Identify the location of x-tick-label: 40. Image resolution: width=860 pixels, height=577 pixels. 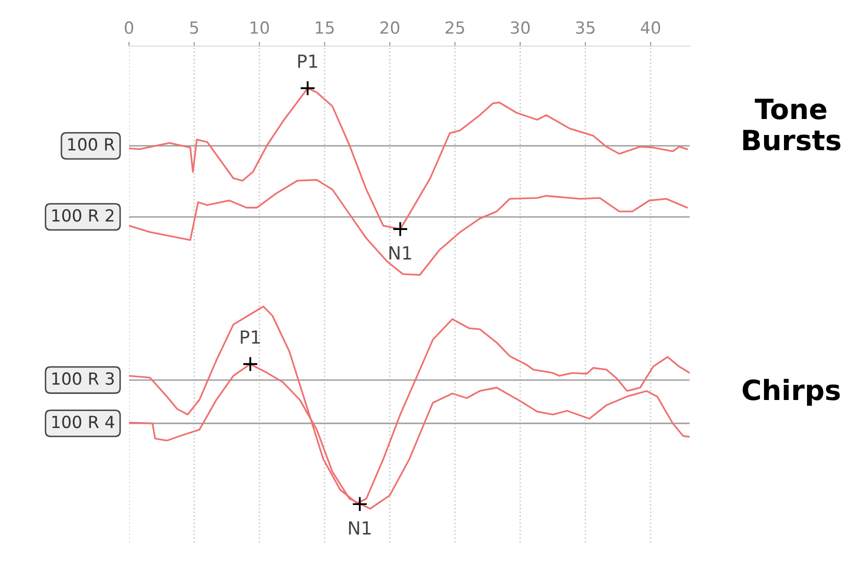
(650, 27).